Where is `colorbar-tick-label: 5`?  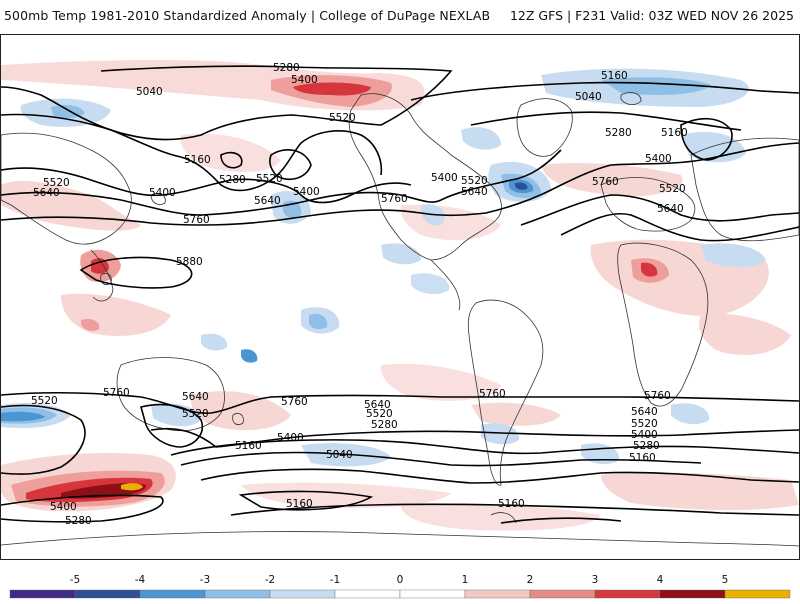
colorbar-tick-label: 5 is located at coordinates (725, 580).